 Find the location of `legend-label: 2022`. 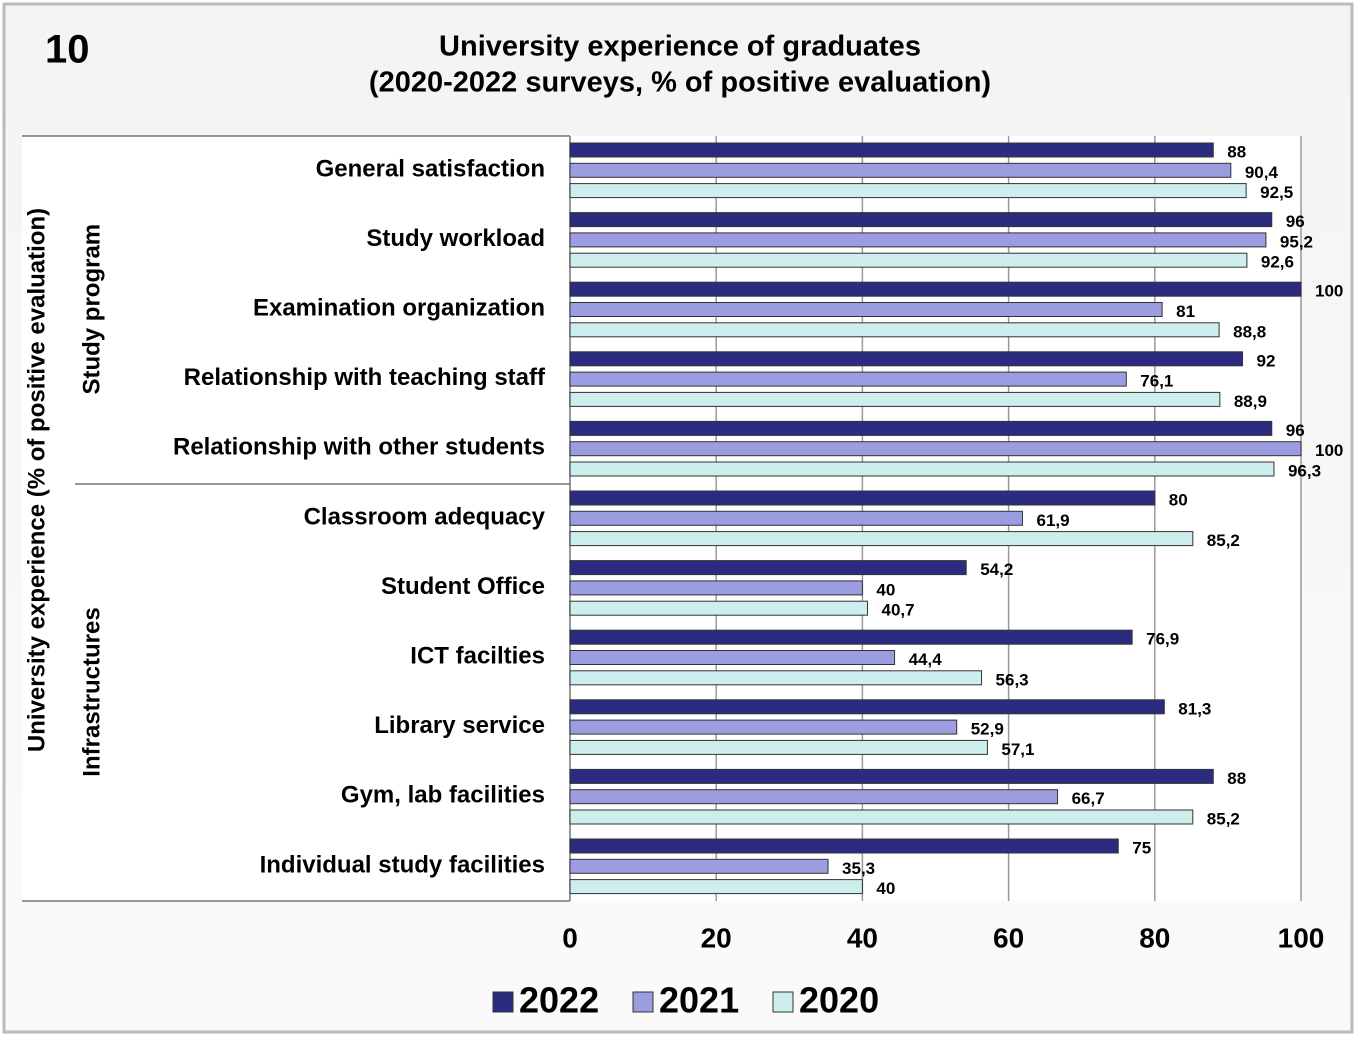

legend-label: 2022 is located at coordinates (559, 1000).